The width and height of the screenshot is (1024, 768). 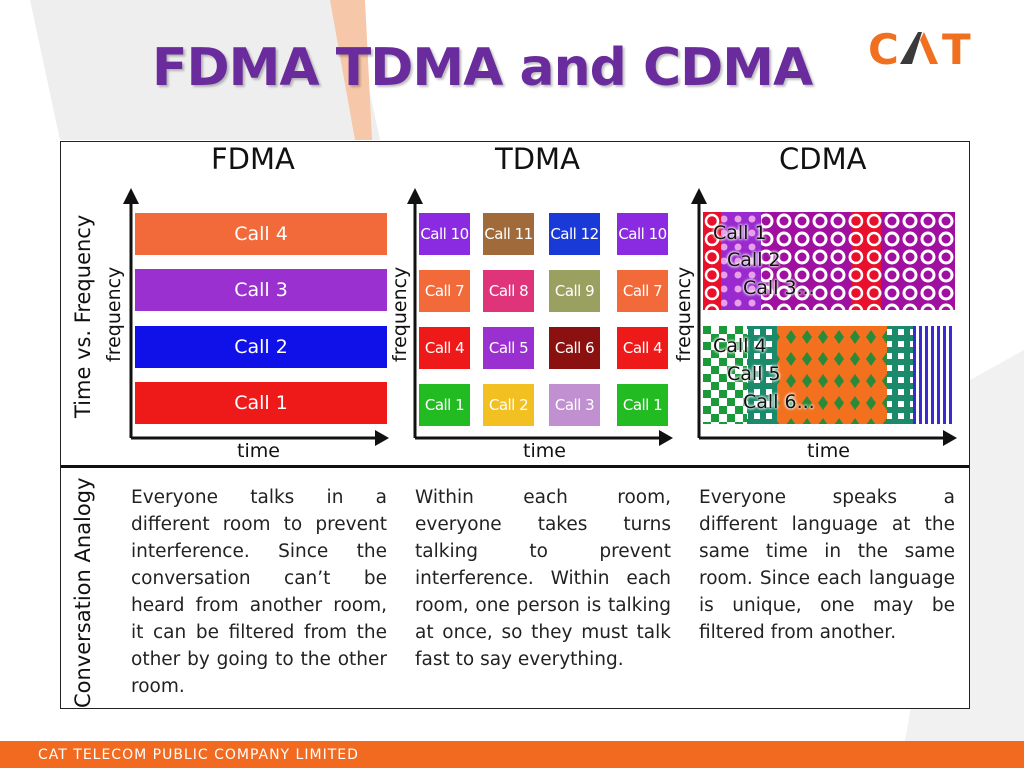 What do you see at coordinates (884, 49) in the screenshot?
I see `svg-text: C` at bounding box center [884, 49].